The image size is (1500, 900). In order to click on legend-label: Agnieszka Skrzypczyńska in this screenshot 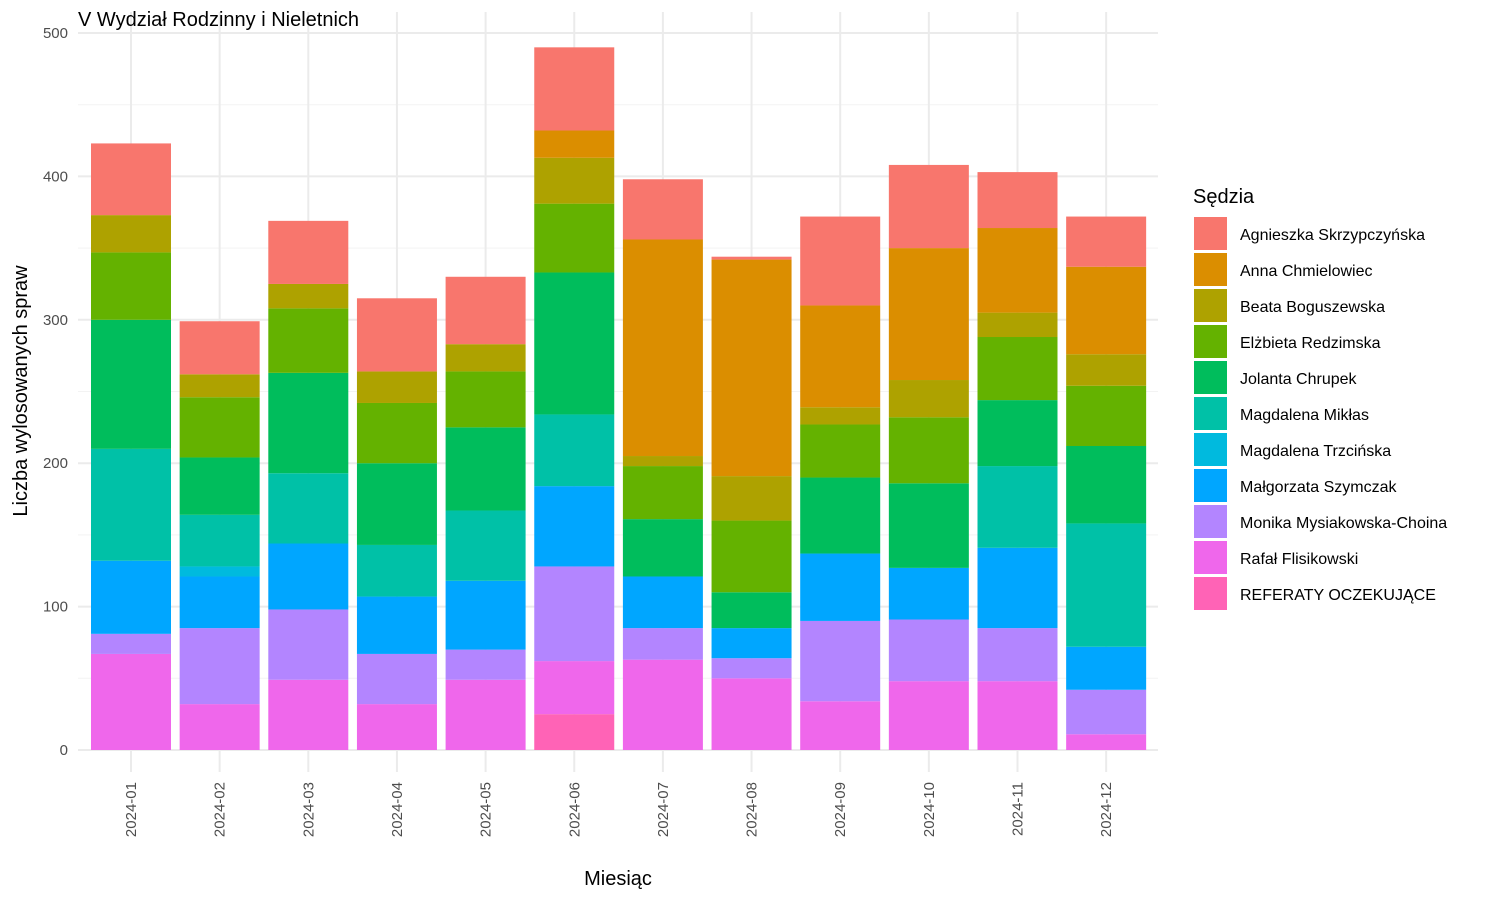, I will do `click(1332, 235)`.